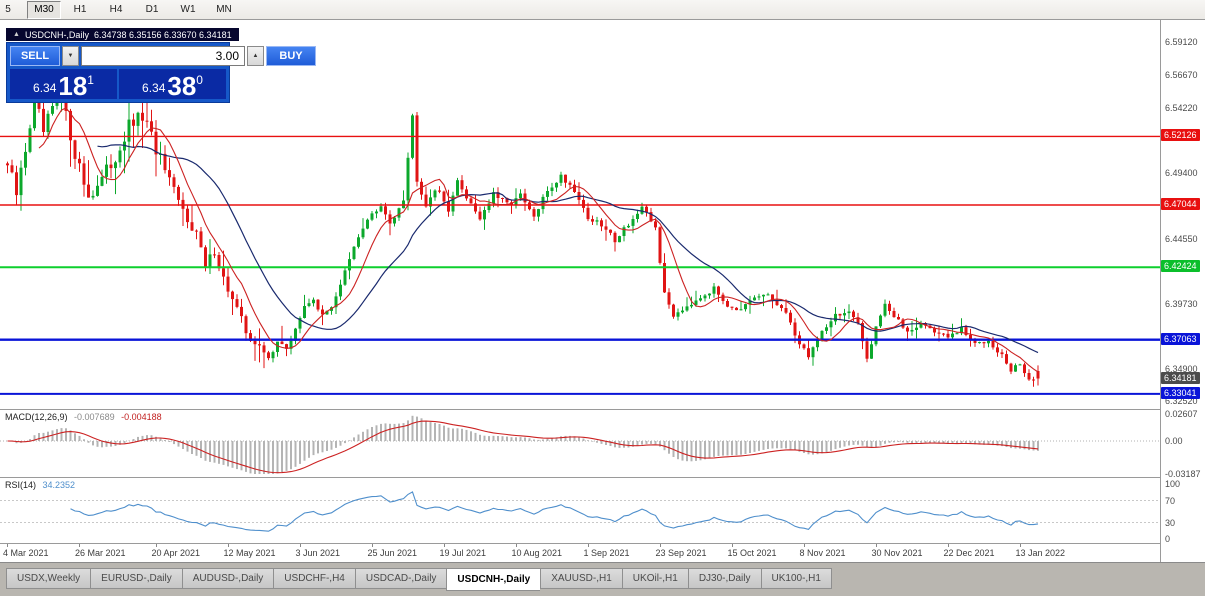 The height and width of the screenshot is (596, 1205). What do you see at coordinates (100, 553) in the screenshot?
I see `time-axis-label: 26 Mar 2021` at bounding box center [100, 553].